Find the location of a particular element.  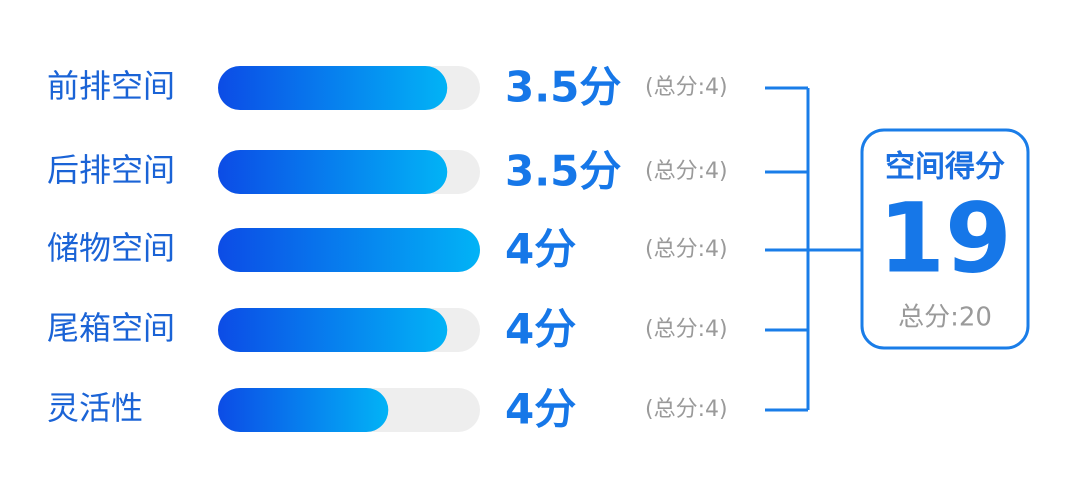

bracket is located at coordinates (813, 249).